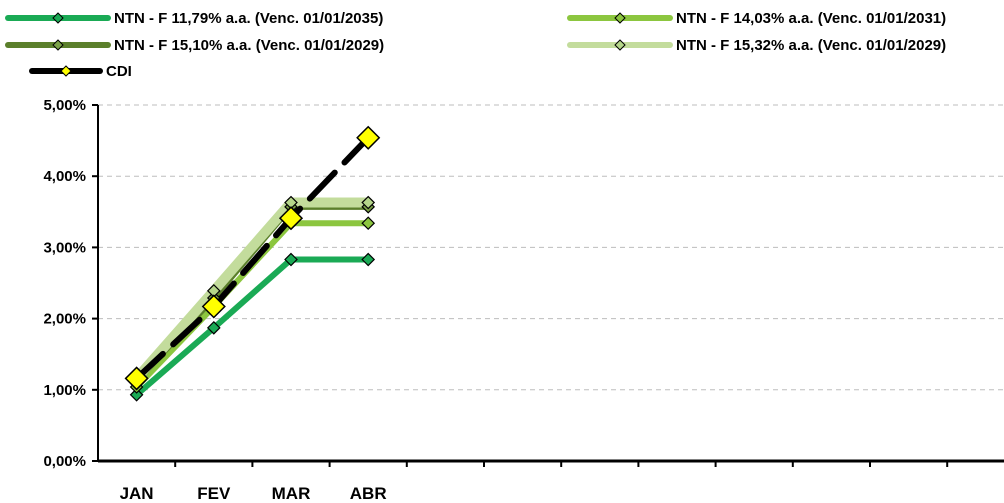  Describe the element at coordinates (249, 45) in the screenshot. I see `legend-label: NTN - F 15,10% a.a. (Venc. 01/01/2029)` at that location.